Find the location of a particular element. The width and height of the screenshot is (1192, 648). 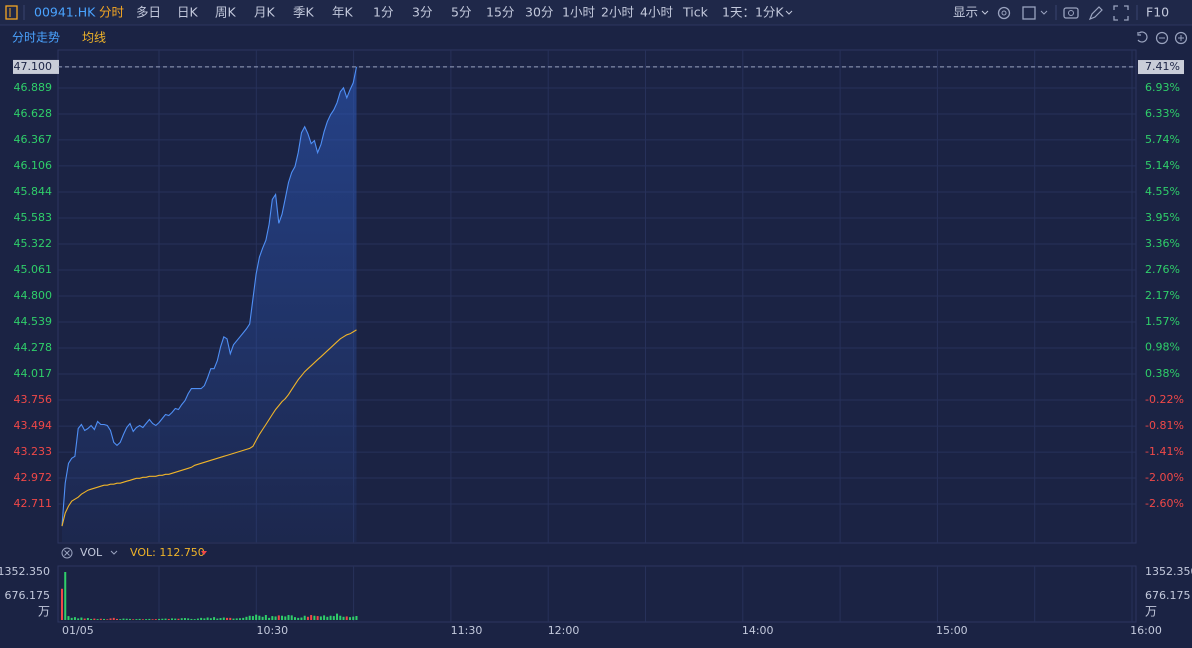

y2-tick-label: 0.38% is located at coordinates (1162, 373).